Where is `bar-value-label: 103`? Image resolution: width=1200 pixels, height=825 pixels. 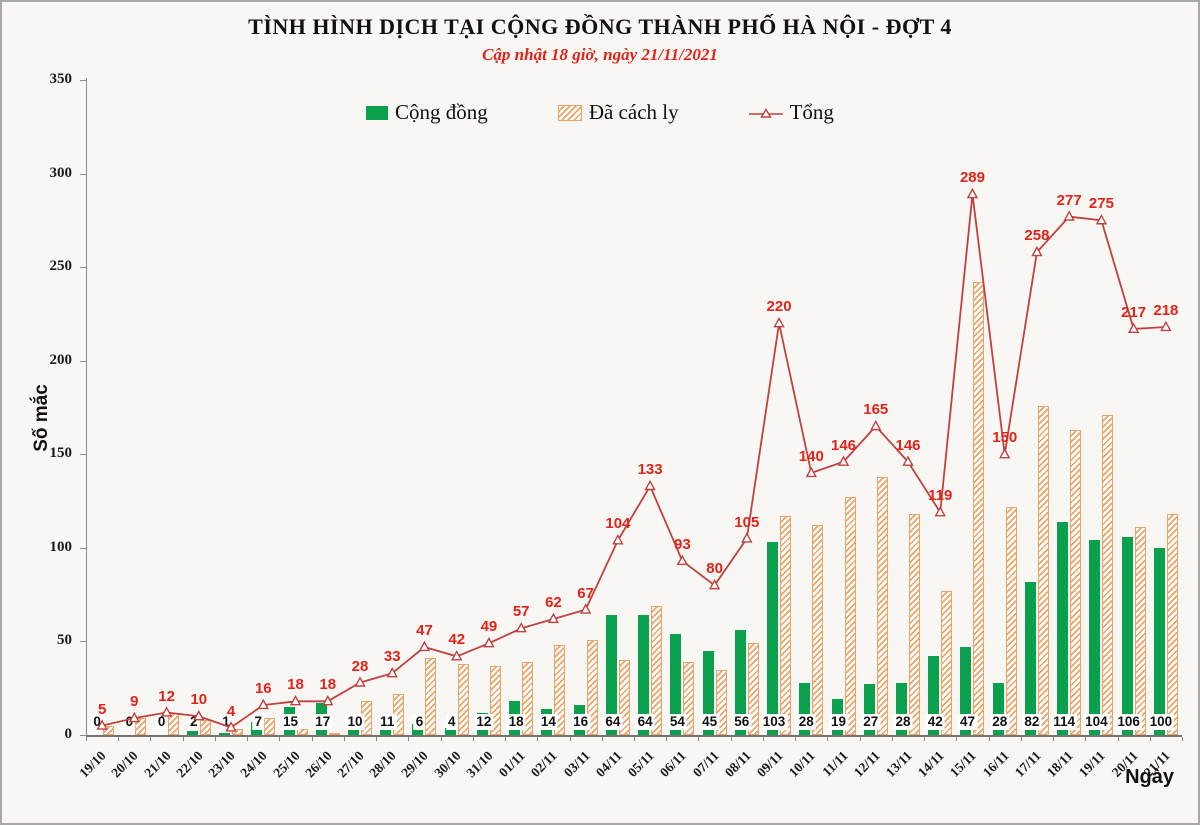
bar-value-label: 103 is located at coordinates (774, 722).